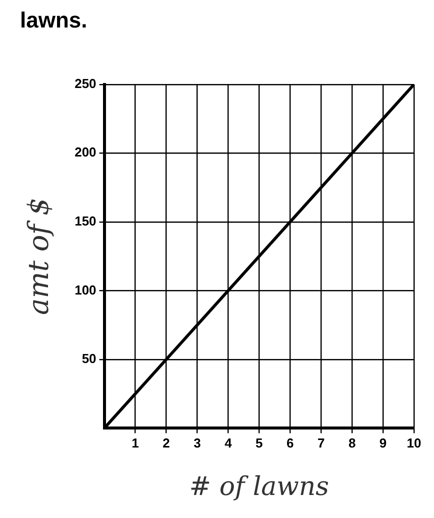 The width and height of the screenshot is (434, 518). I want to click on y-tick-label: 50, so click(89, 358).